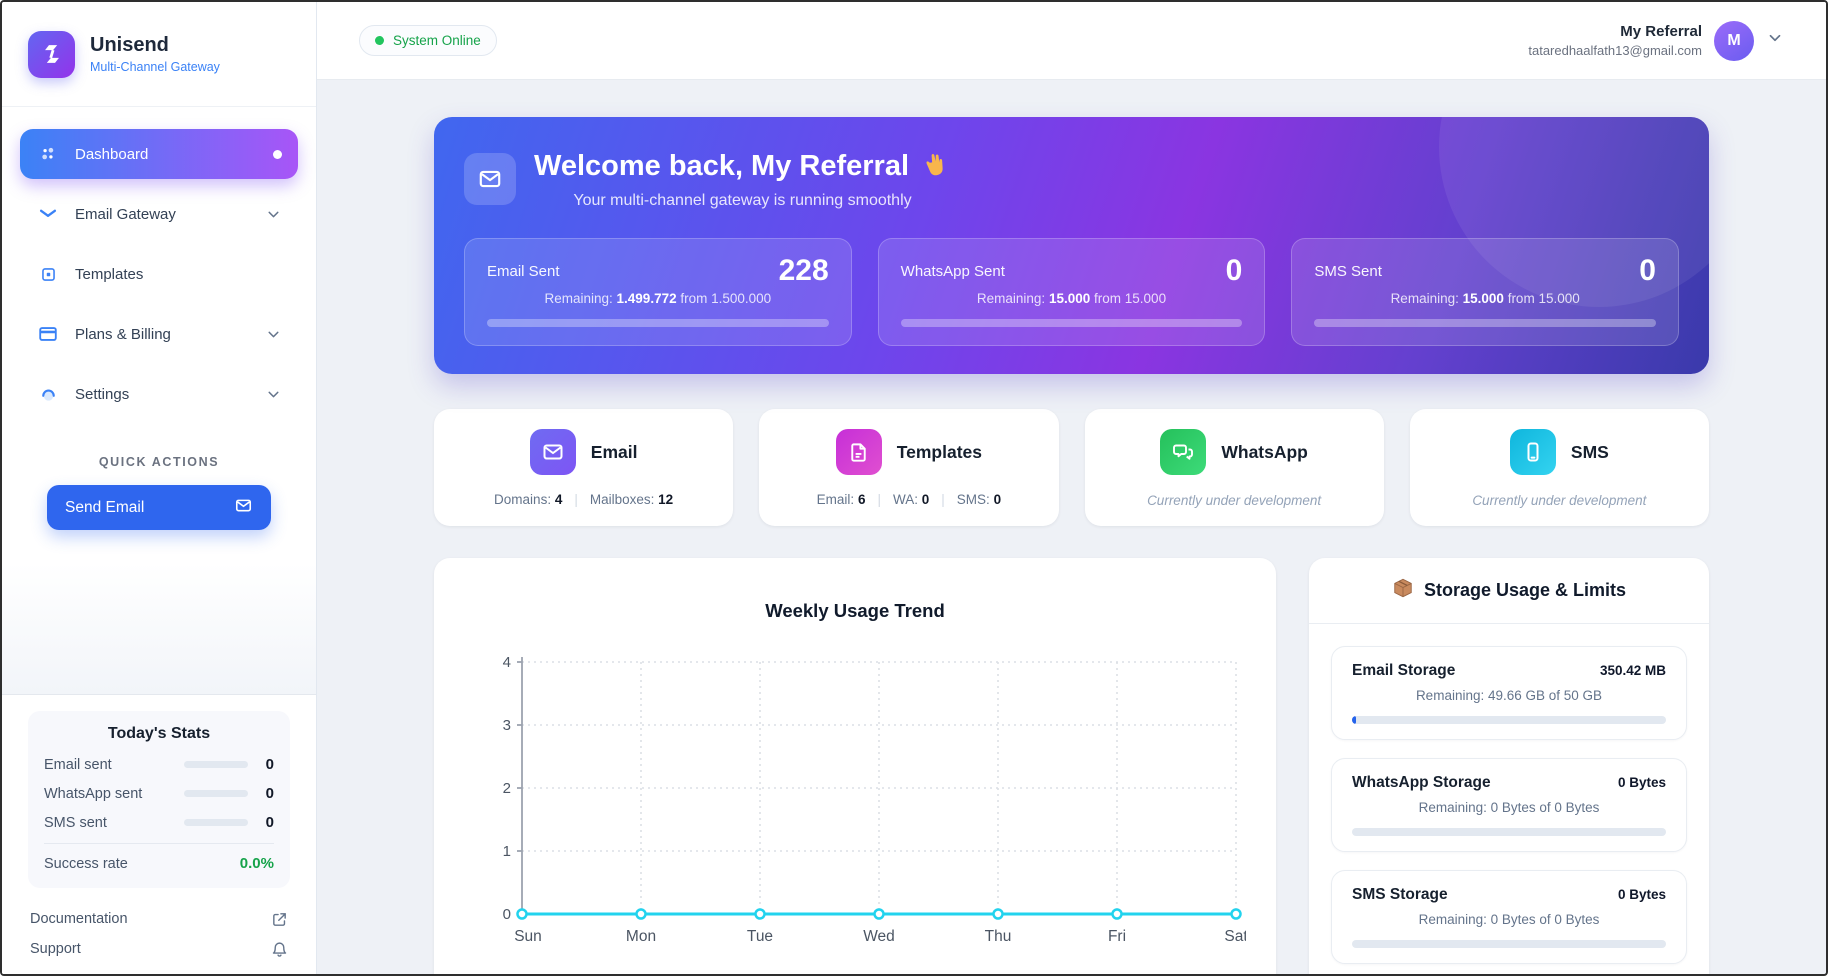  Describe the element at coordinates (129, 45) in the screenshot. I see `app-name: Unisend` at that location.